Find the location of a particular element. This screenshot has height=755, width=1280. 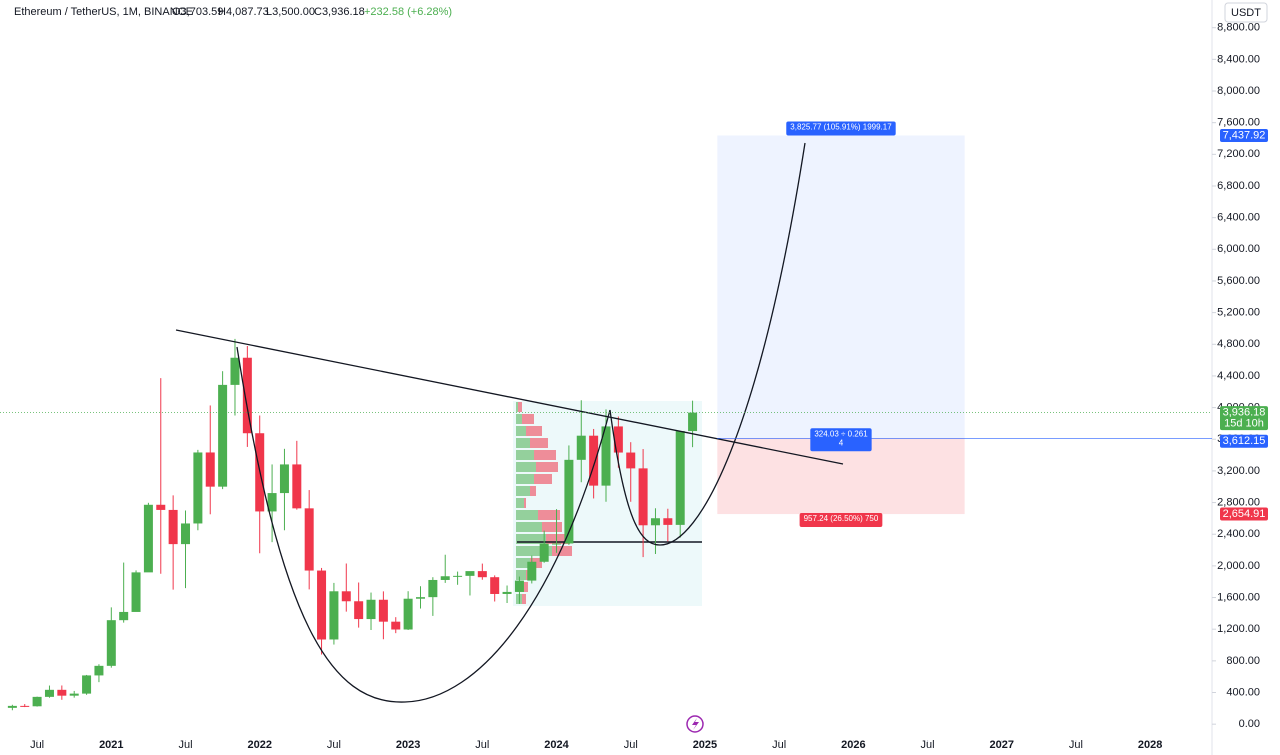

y-tick-label: 6,000.00 is located at coordinates (1238, 249).